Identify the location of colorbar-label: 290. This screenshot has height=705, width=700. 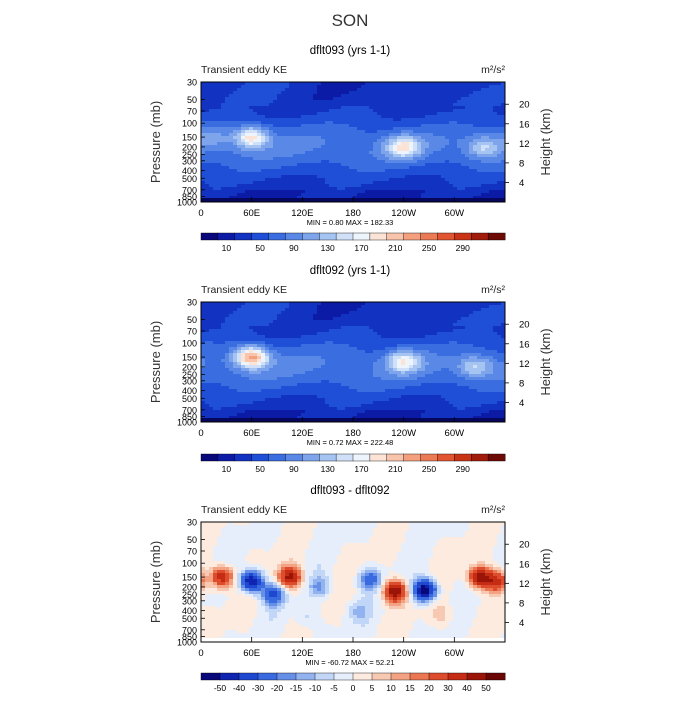
(463, 248).